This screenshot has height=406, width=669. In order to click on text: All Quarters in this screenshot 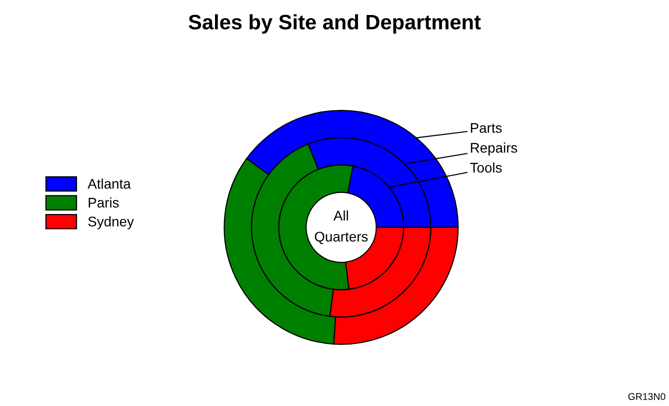, I will do `click(341, 227)`.